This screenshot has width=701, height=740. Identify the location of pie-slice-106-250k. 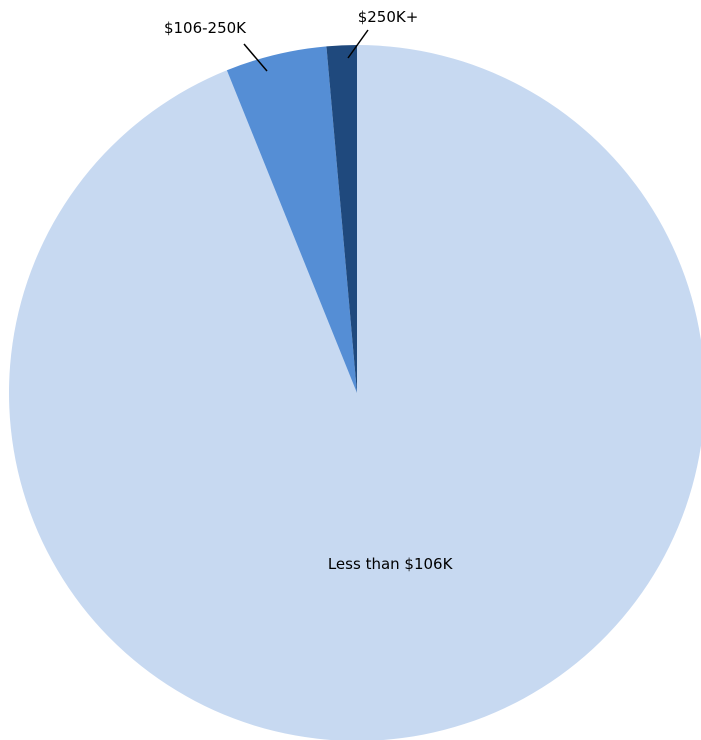
(291, 219).